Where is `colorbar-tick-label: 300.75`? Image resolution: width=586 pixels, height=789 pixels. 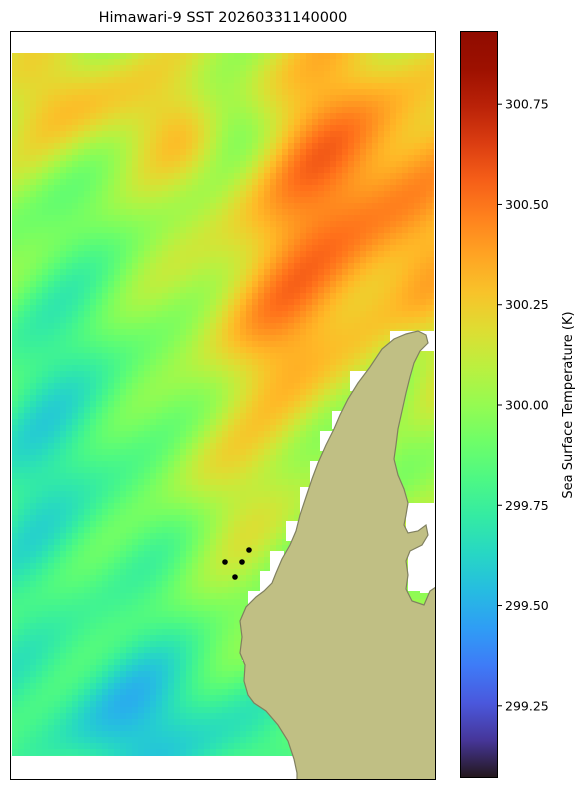 colorbar-tick-label: 300.75 is located at coordinates (527, 104).